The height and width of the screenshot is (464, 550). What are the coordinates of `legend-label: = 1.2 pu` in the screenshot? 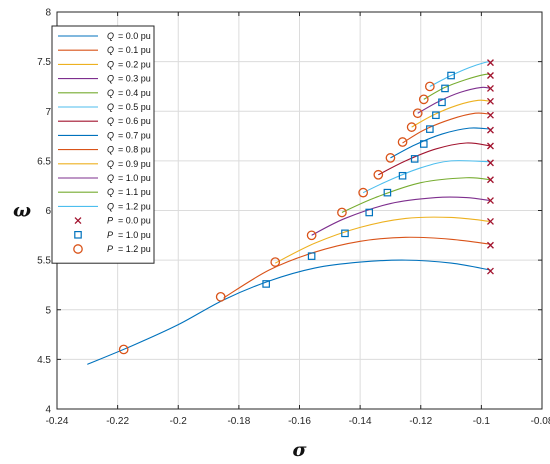 It's located at (134, 249).